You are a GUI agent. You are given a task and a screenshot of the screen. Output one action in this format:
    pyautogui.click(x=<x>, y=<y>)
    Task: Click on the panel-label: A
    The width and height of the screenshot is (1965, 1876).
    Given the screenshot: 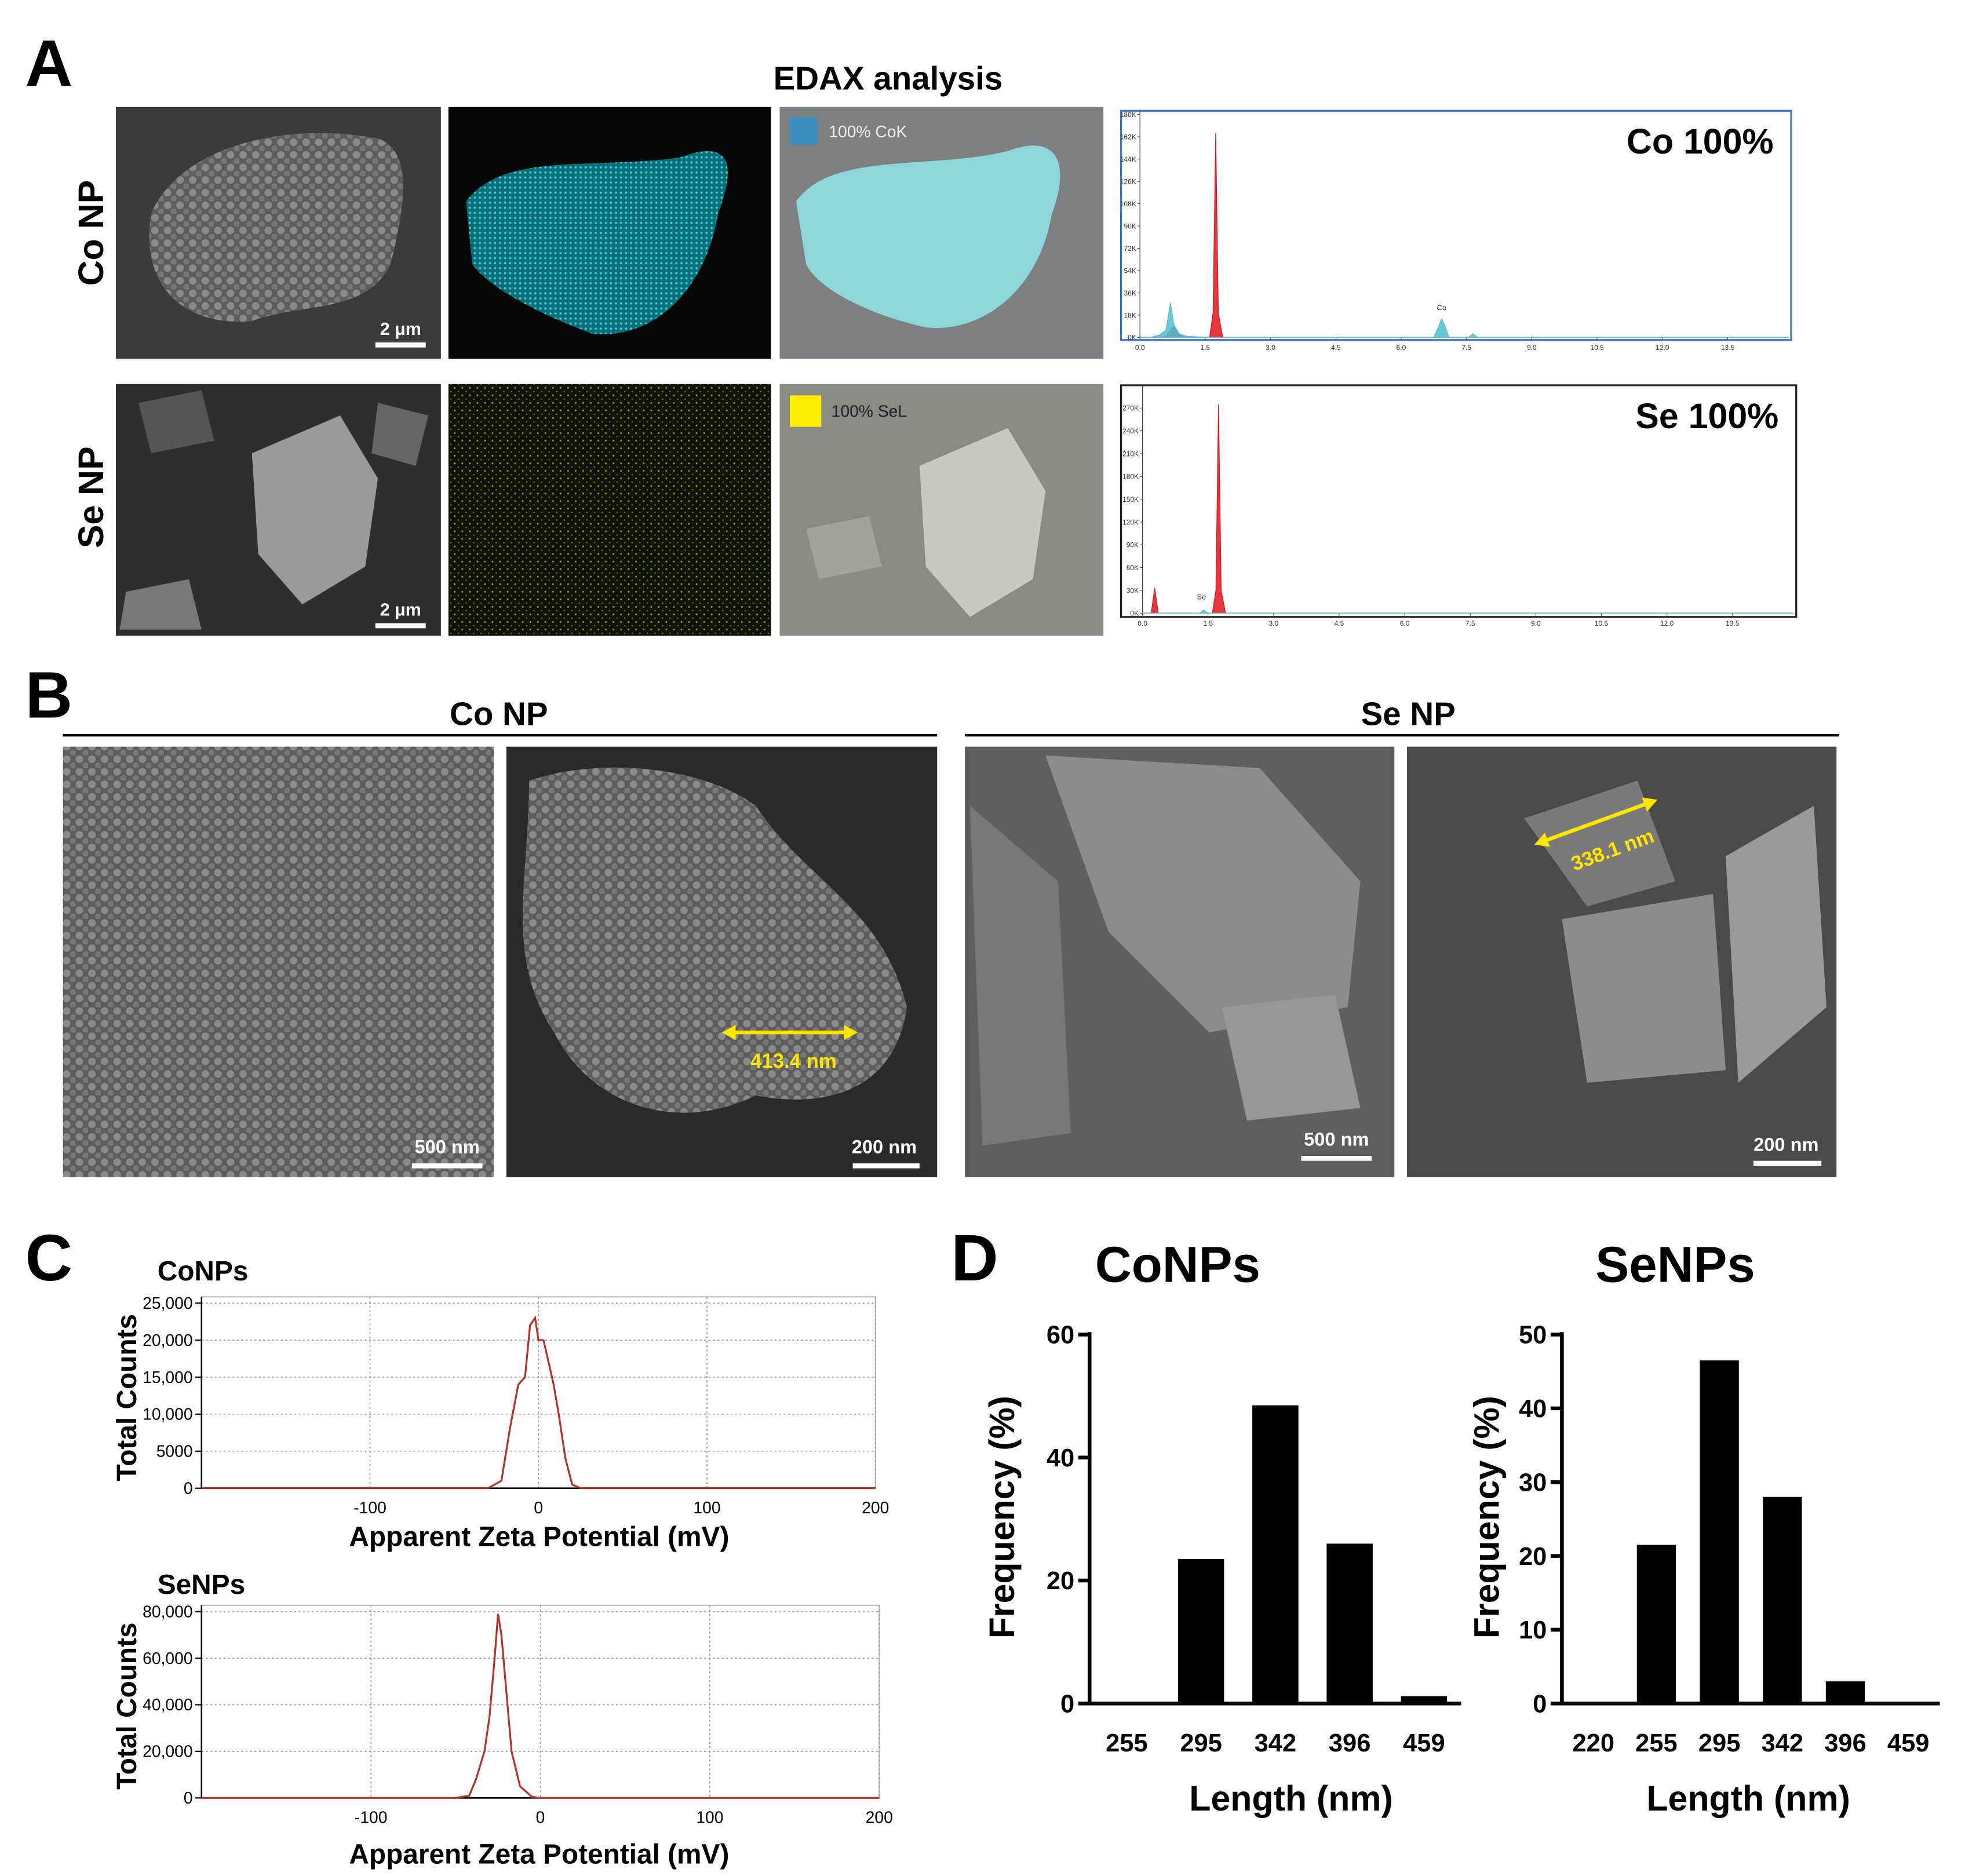 What is the action you would take?
    pyautogui.click(x=48, y=63)
    